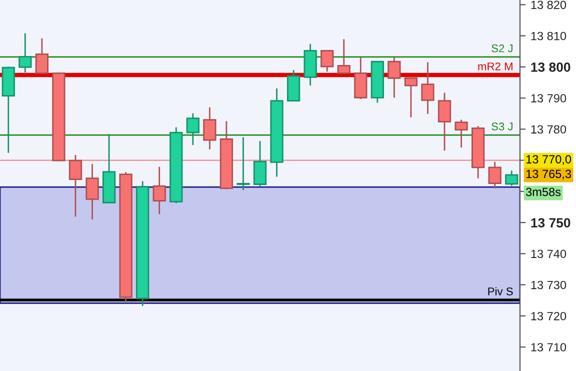 The image size is (576, 371). Describe the element at coordinates (548, 347) in the screenshot. I see `y-tick-label: 13 710` at that location.